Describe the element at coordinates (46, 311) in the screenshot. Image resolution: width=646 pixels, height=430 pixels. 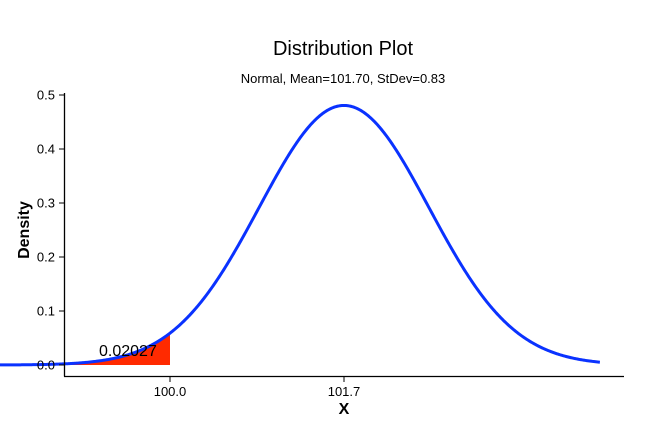
I see `y-tick-label: 0.1` at that location.